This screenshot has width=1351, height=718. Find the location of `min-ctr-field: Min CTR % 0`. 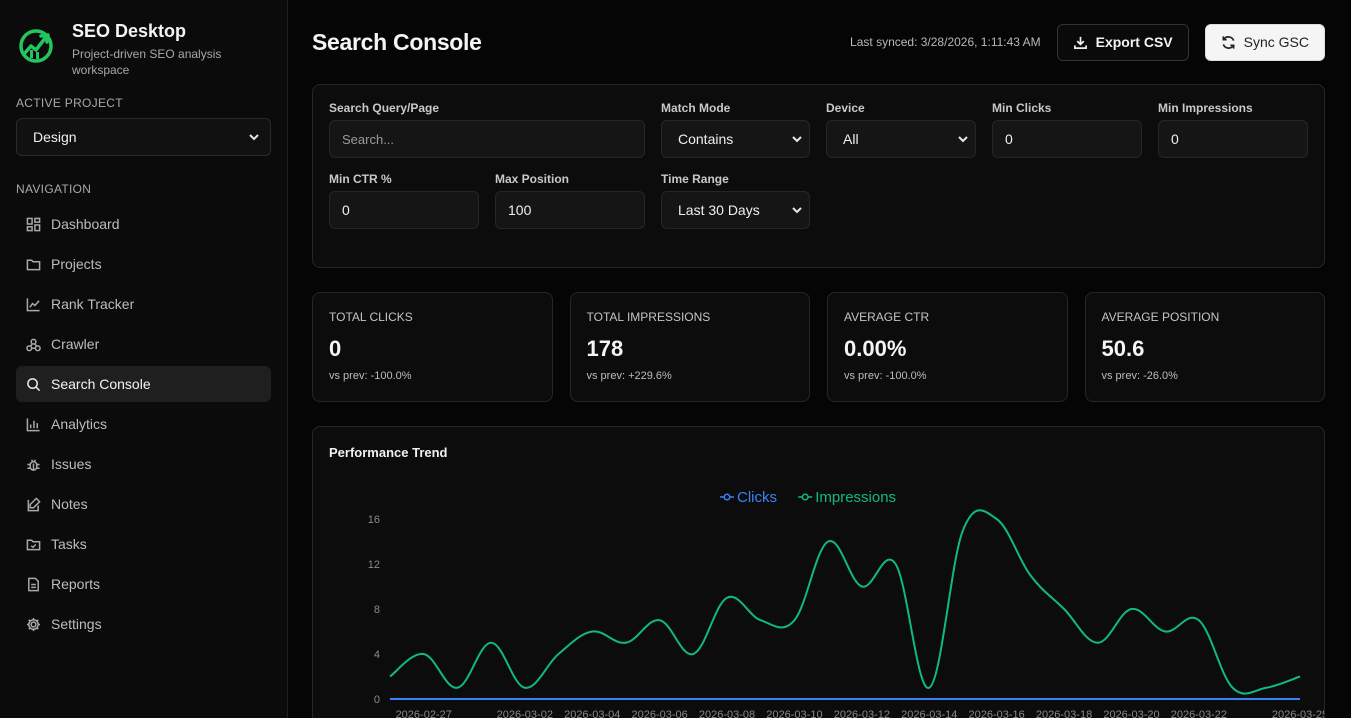

min-ctr-field: Min CTR % 0 is located at coordinates (404, 200).